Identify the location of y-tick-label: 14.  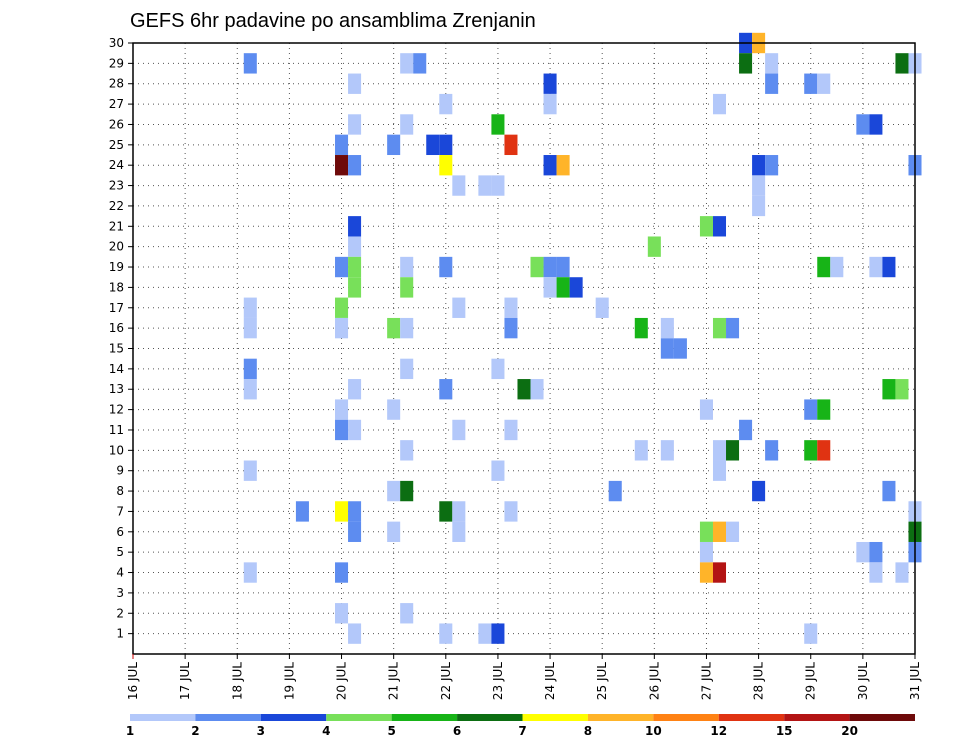
(116, 369).